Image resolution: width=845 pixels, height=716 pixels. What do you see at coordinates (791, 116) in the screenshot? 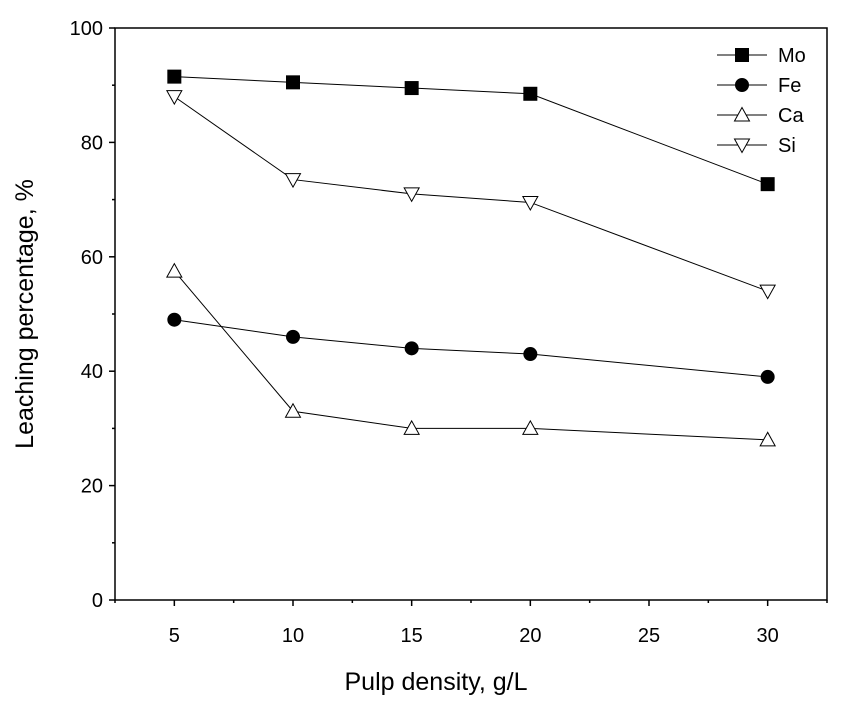
I see `legend-label: Ca` at bounding box center [791, 116].